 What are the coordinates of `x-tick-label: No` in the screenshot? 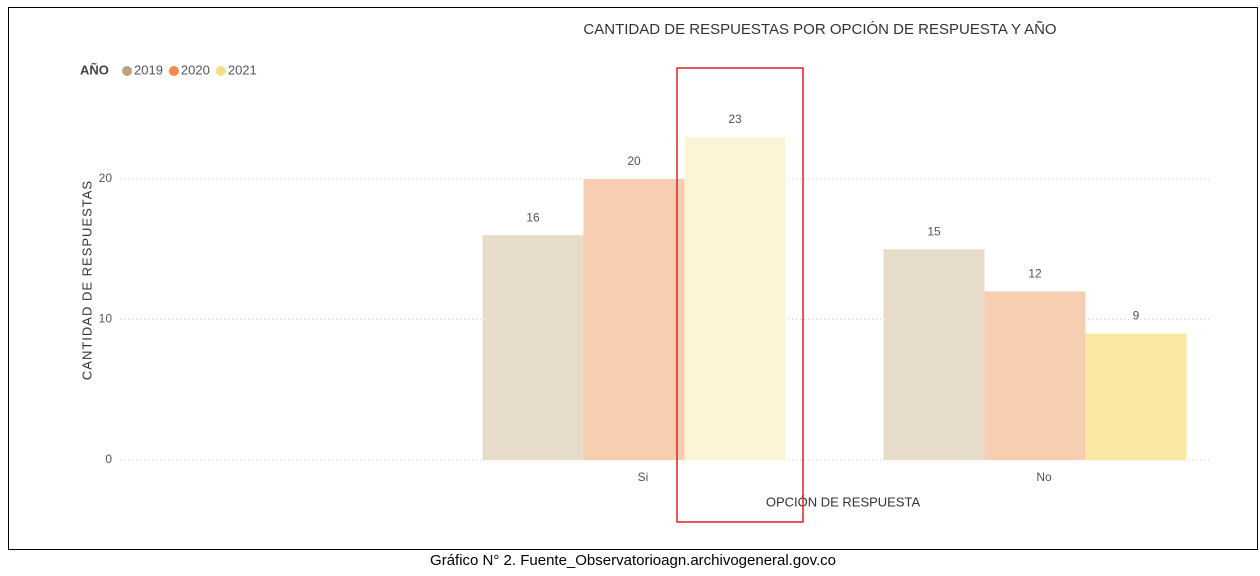 It's located at (1044, 477).